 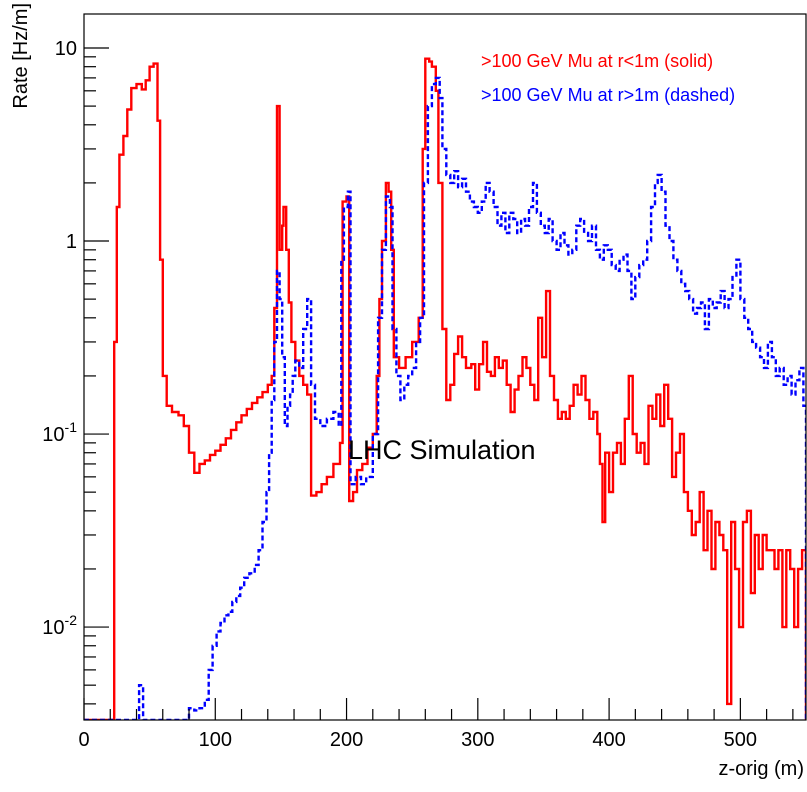 What do you see at coordinates (477, 740) in the screenshot?
I see `x-tick-label: 300` at bounding box center [477, 740].